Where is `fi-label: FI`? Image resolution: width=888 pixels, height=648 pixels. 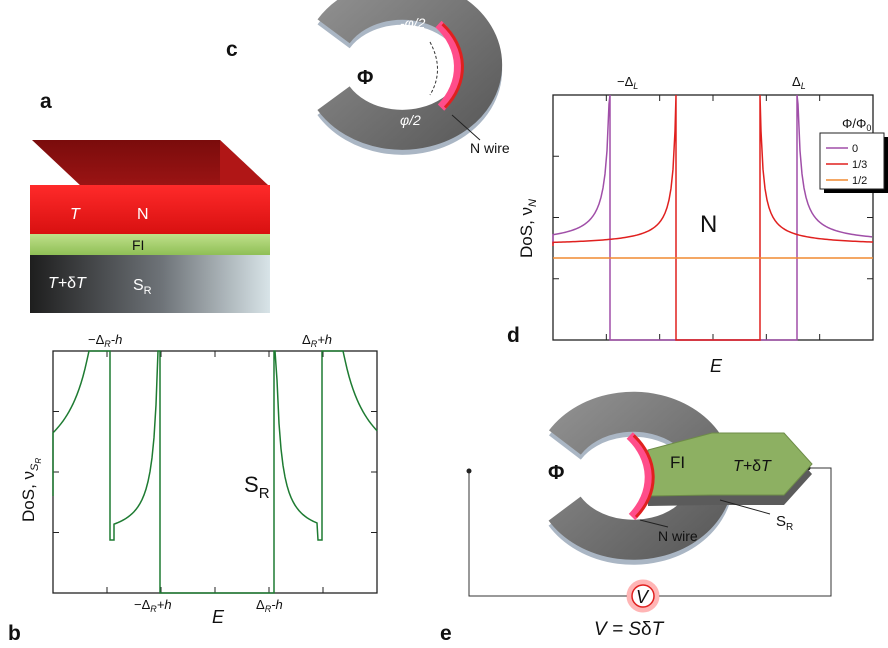 fi-label: FI is located at coordinates (677, 462).